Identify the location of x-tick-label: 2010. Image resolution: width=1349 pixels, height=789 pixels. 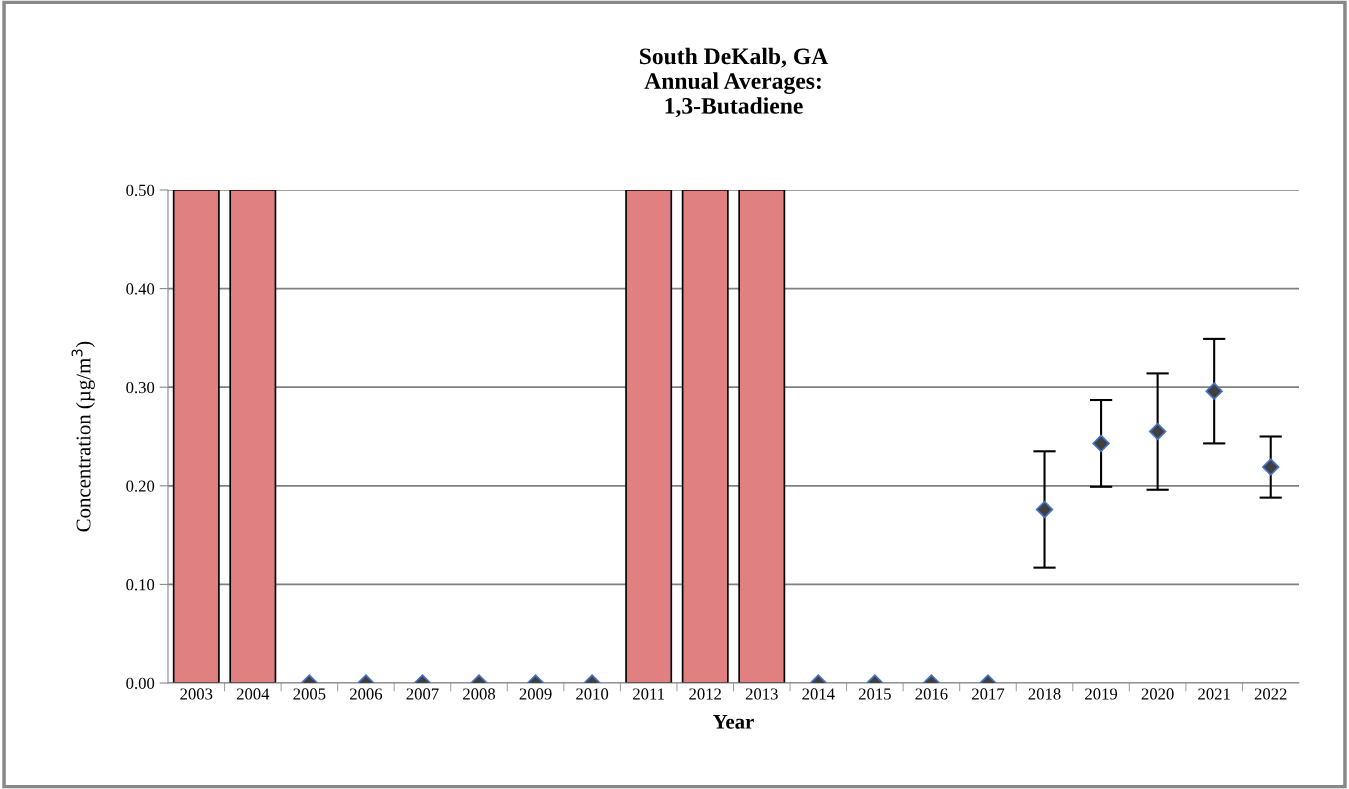
(592, 694).